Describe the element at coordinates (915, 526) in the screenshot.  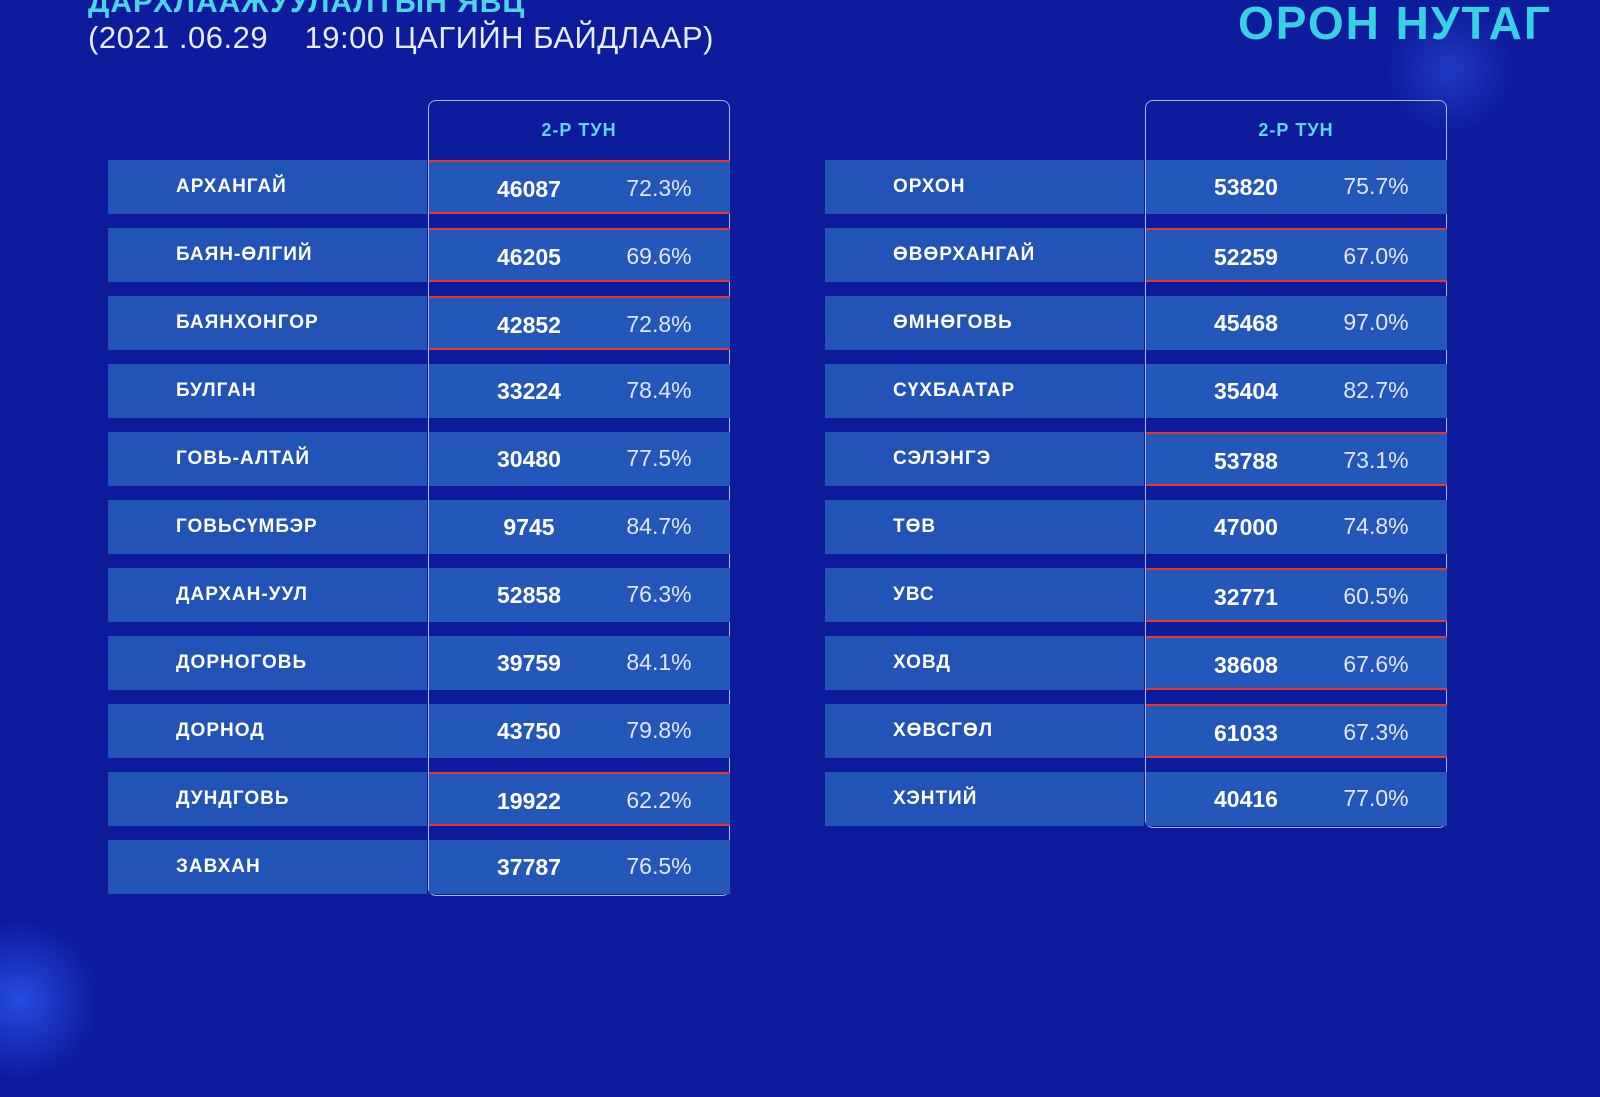
I see `province-name: ТӨВ` at that location.